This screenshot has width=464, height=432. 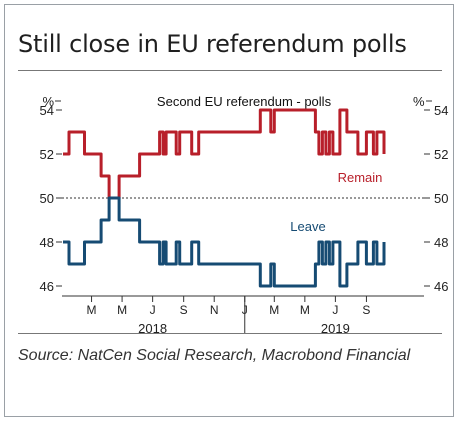 What do you see at coordinates (152, 328) in the screenshot?
I see `year-label-2018: 2018` at bounding box center [152, 328].